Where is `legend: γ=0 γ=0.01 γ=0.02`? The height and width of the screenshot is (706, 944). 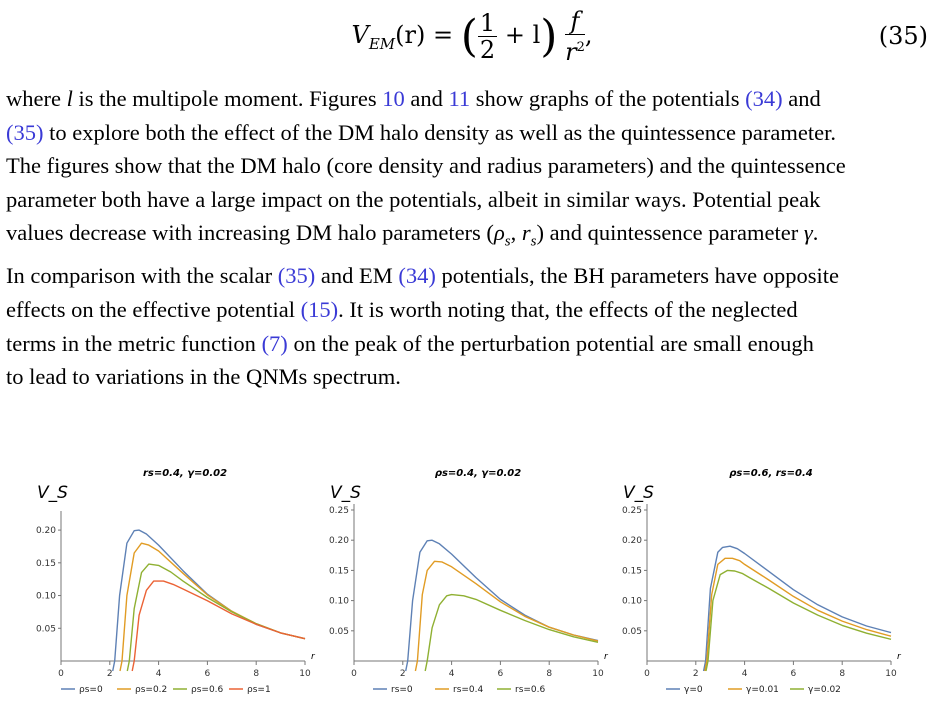 legend: γ=0 γ=0.01 γ=0.02 is located at coordinates (753, 690).